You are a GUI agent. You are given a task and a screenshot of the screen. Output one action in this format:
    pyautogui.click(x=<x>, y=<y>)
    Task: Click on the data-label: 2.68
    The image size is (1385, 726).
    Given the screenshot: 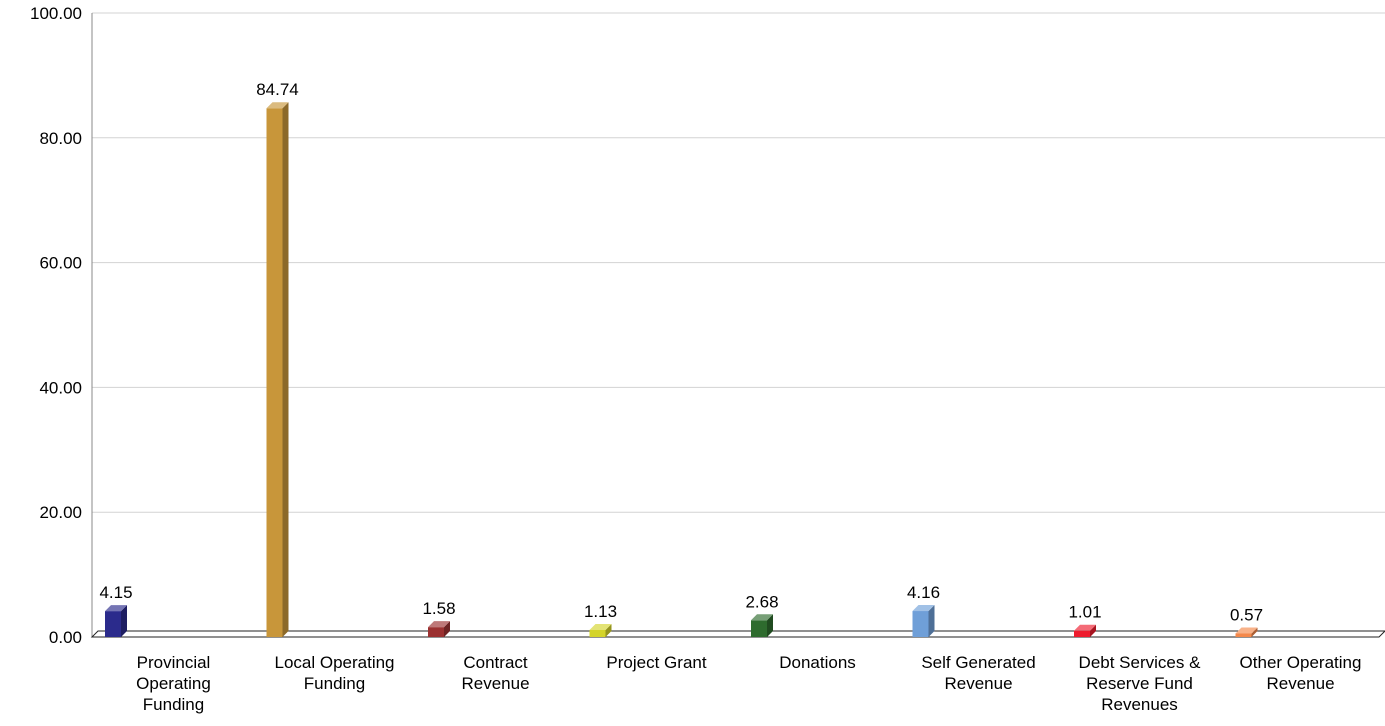 What is the action you would take?
    pyautogui.click(x=761, y=601)
    